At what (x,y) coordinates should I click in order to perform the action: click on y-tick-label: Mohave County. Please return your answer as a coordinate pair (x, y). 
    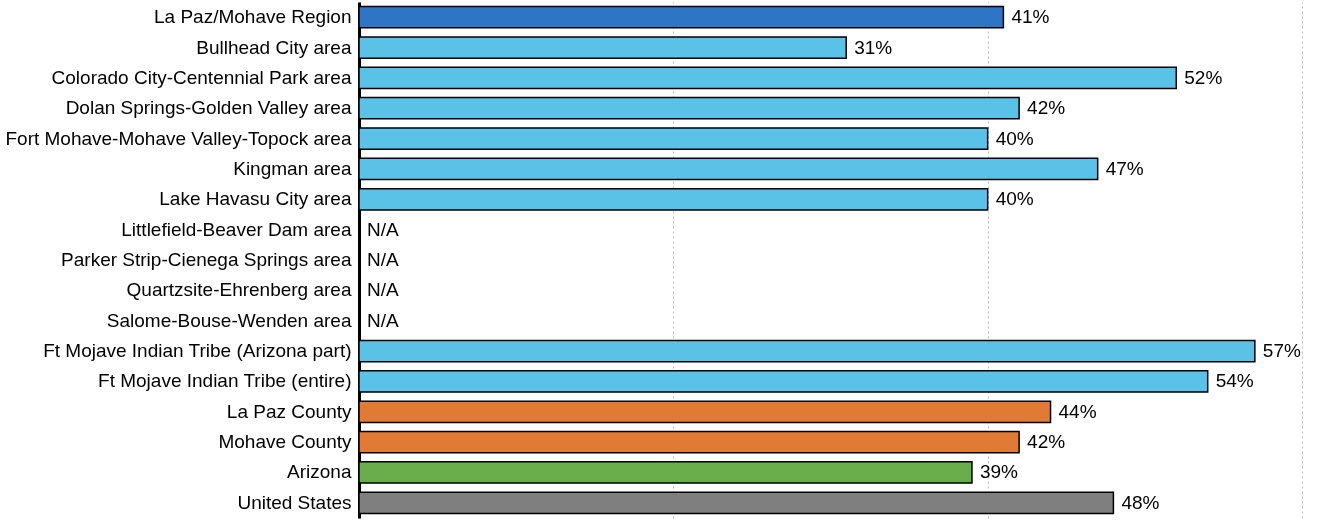
    Looking at the image, I should click on (285, 442).